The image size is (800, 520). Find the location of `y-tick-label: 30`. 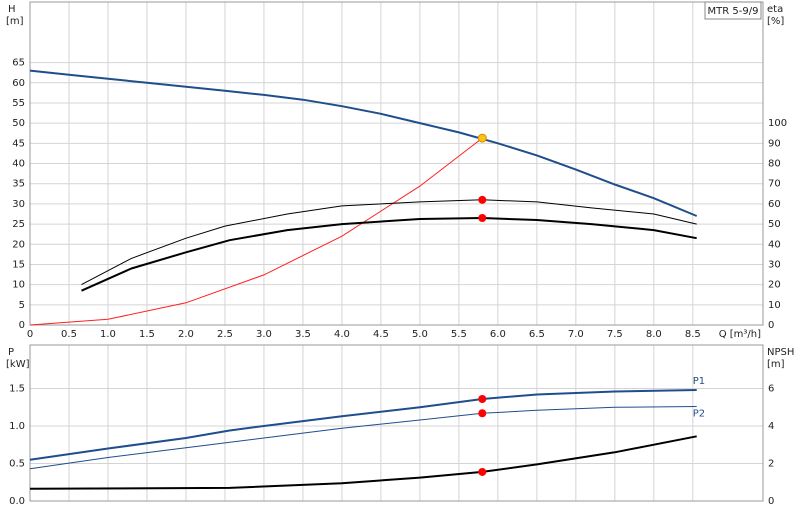

y-tick-label: 30 is located at coordinates (18, 204).